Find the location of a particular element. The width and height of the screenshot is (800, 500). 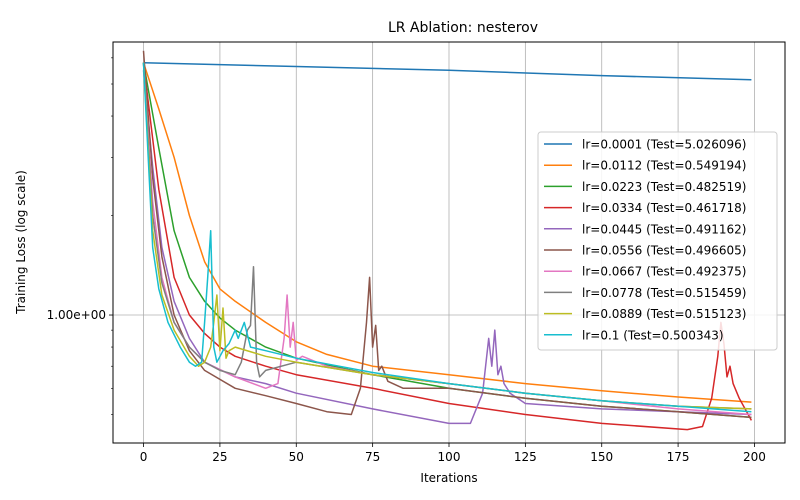

legend-entry: lr=0.0778 (Test=0.515459) is located at coordinates (664, 293).